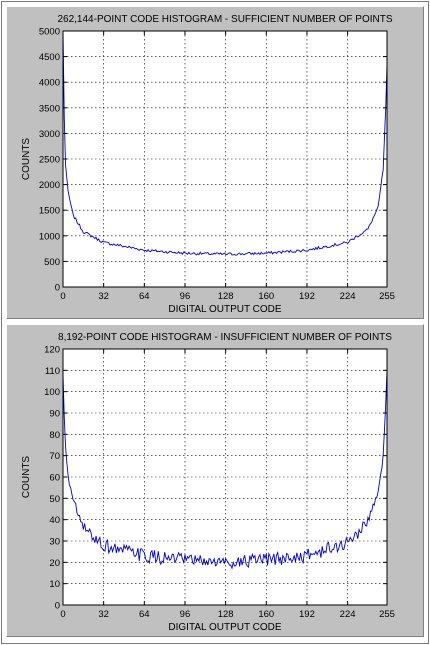 The width and height of the screenshot is (430, 645). Describe the element at coordinates (49, 83) in the screenshot. I see `y-tick-label: 4000` at that location.